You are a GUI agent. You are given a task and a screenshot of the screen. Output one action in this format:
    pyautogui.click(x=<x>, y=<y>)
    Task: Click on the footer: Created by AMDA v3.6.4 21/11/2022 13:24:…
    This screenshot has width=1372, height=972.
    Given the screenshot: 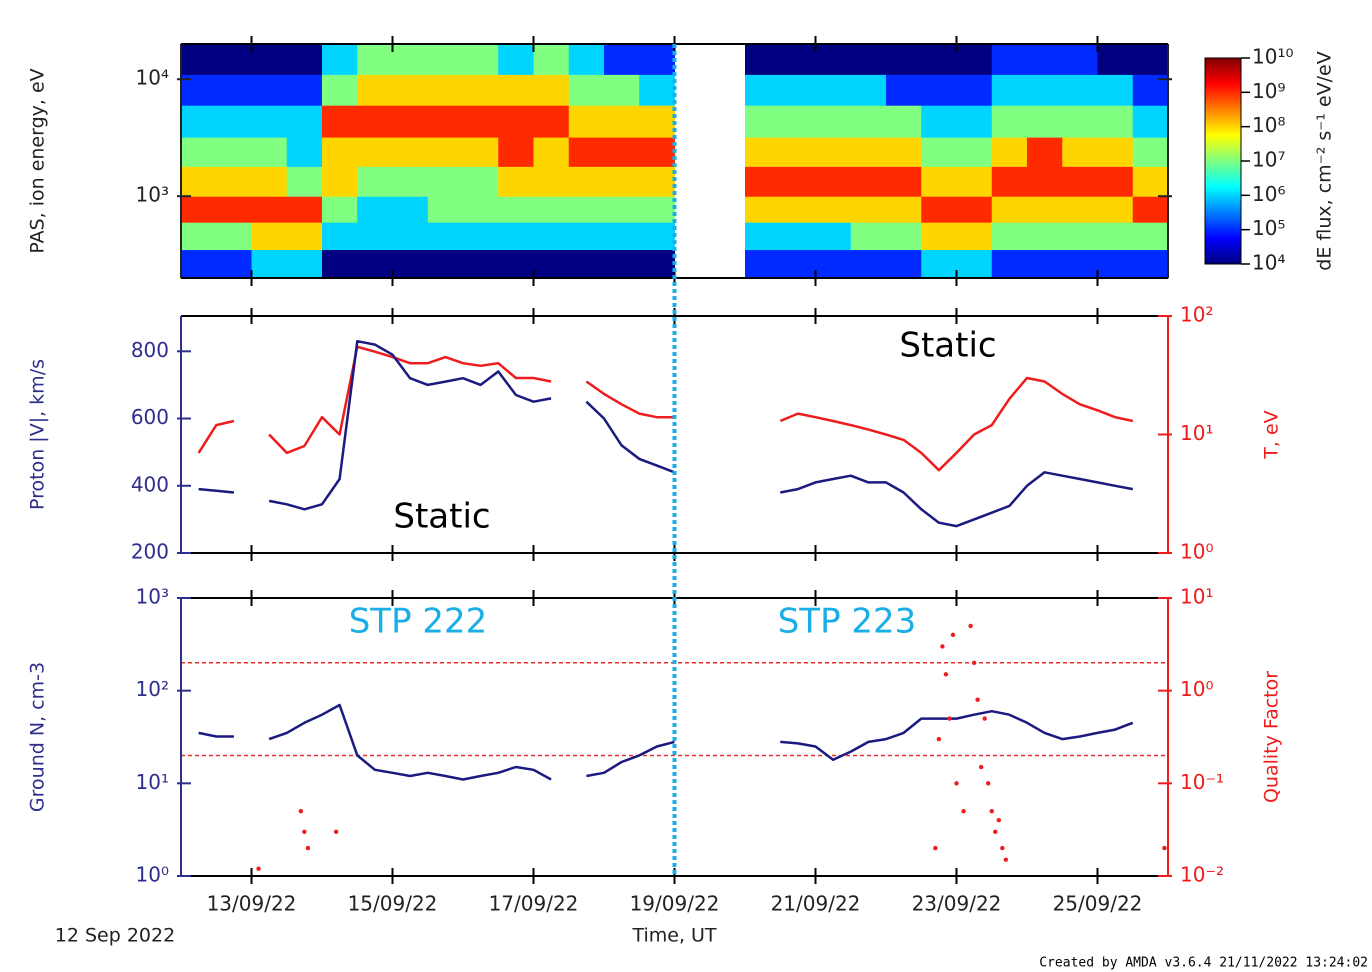 What is the action you would take?
    pyautogui.click(x=1203, y=963)
    